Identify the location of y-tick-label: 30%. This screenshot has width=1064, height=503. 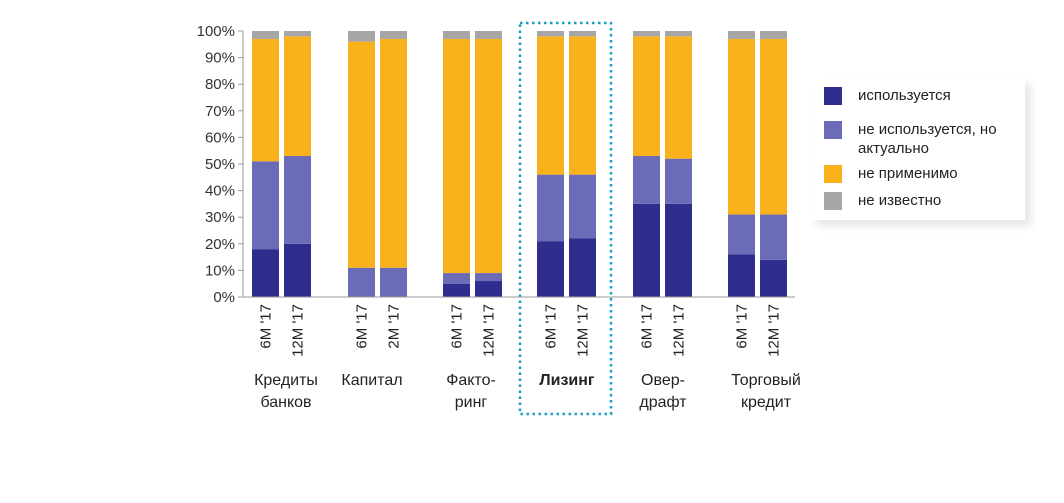
(220, 217).